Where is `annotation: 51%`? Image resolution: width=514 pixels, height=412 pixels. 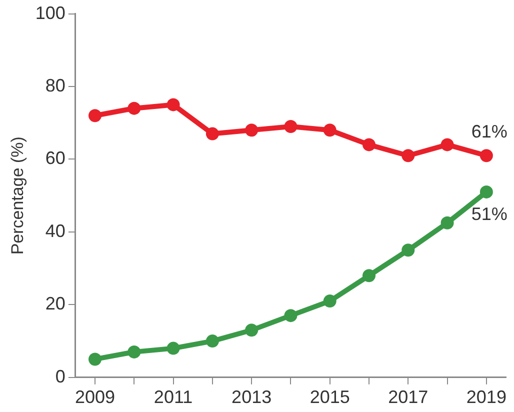
annotation: 51% is located at coordinates (489, 214).